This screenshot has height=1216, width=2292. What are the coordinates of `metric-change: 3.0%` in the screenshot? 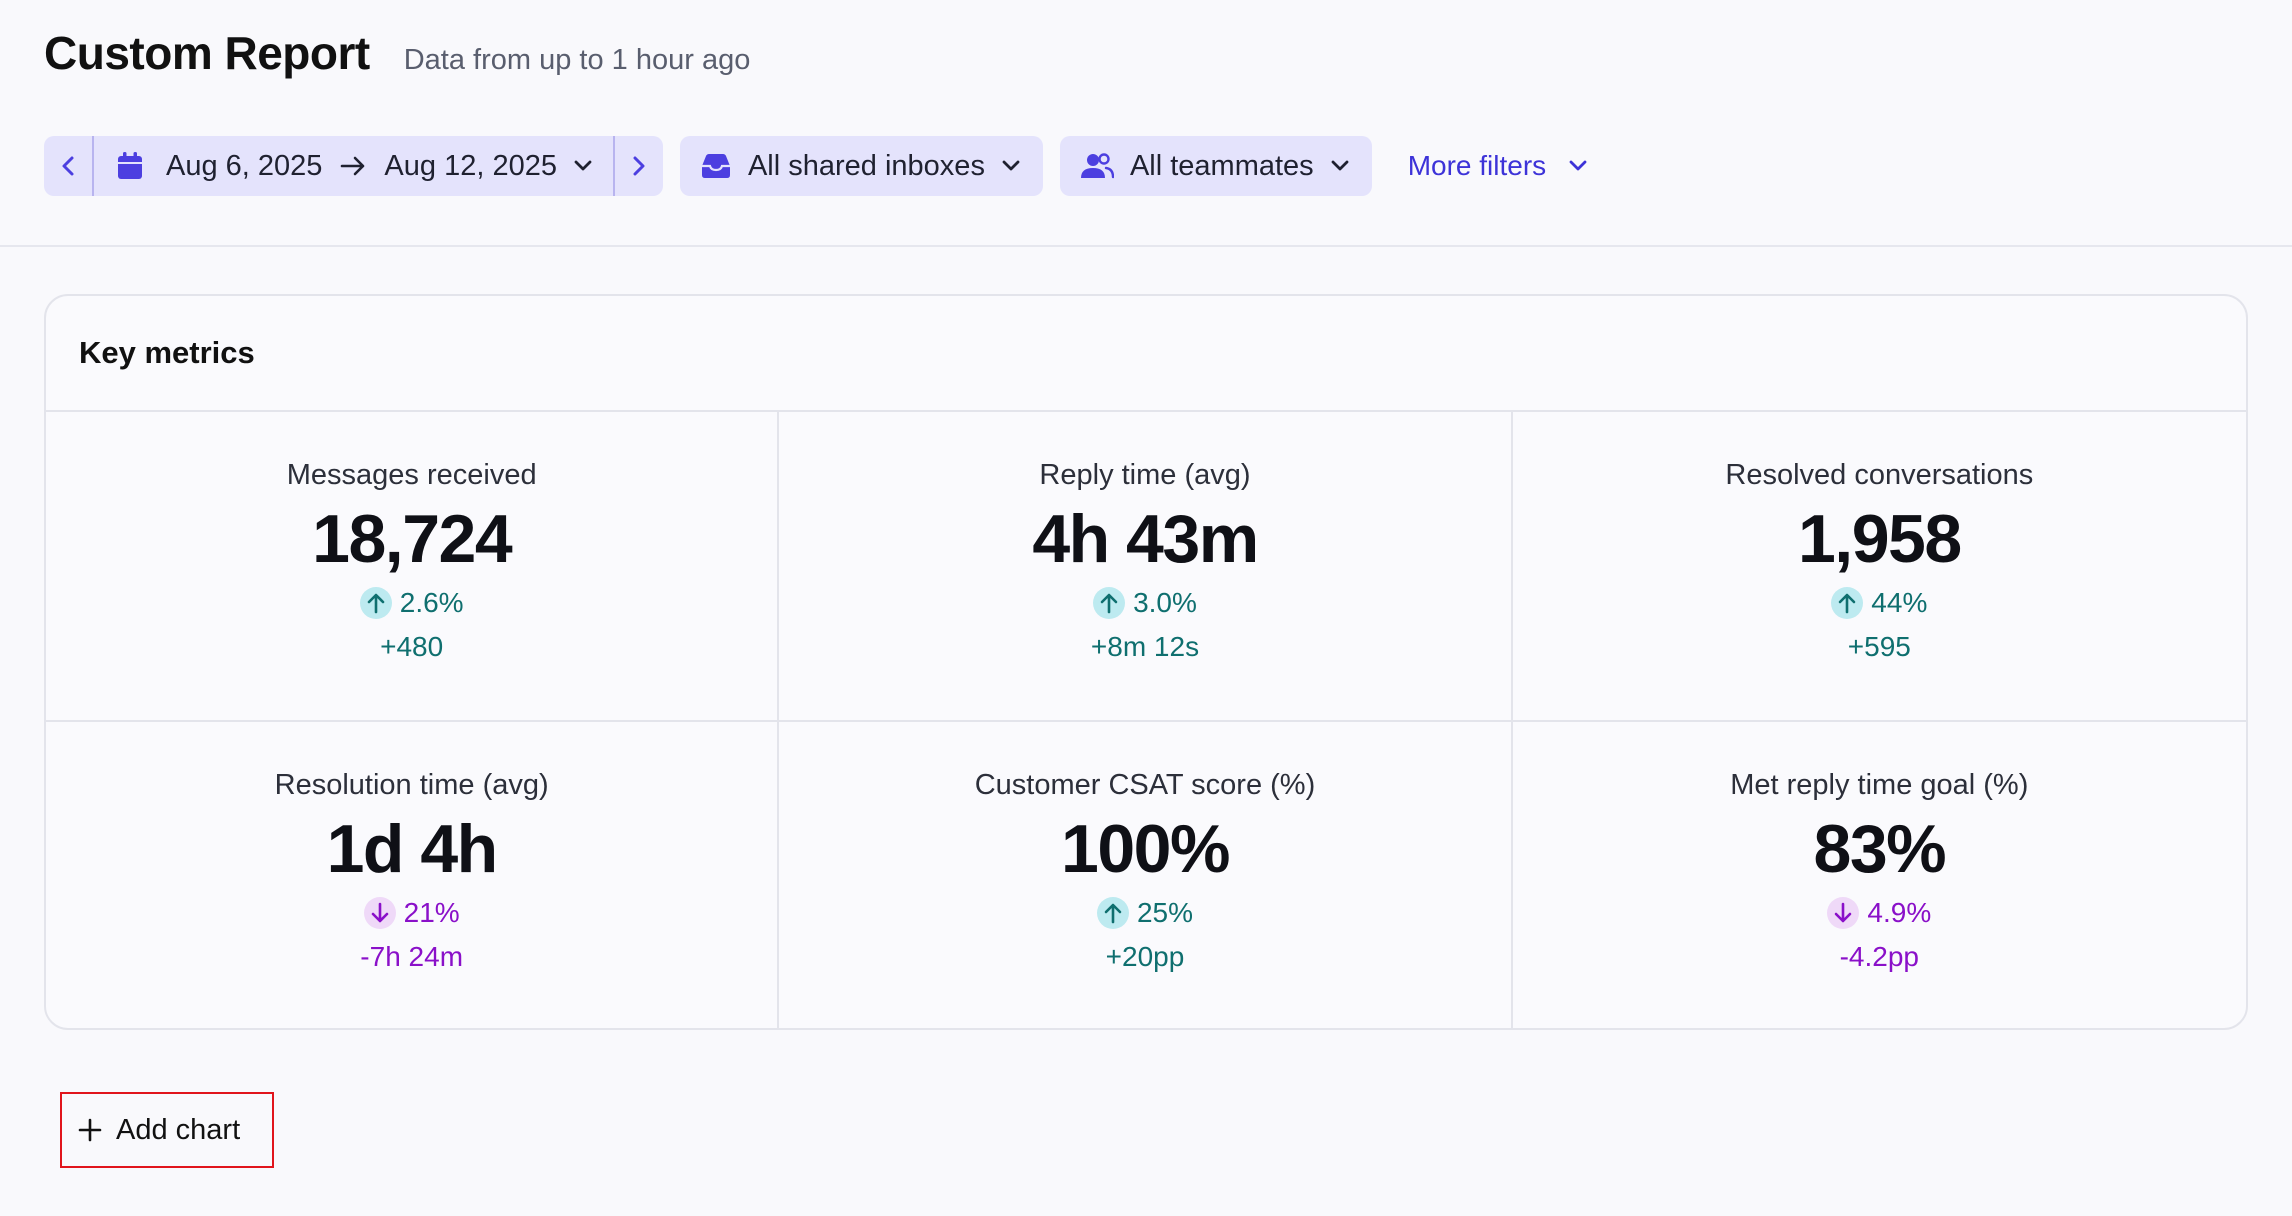 It's located at (1145, 603).